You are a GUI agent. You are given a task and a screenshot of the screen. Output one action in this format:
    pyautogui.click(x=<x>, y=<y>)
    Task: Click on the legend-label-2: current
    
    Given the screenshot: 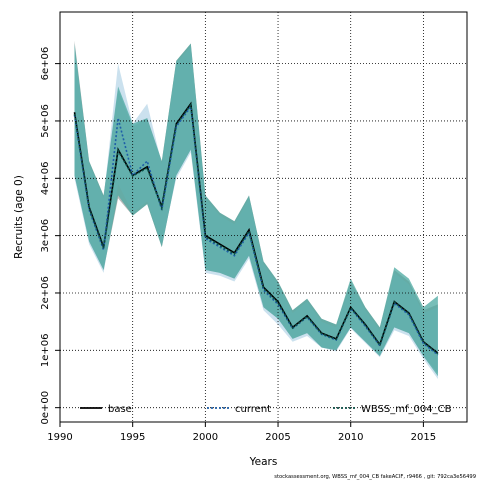 What is the action you would take?
    pyautogui.click(x=253, y=409)
    